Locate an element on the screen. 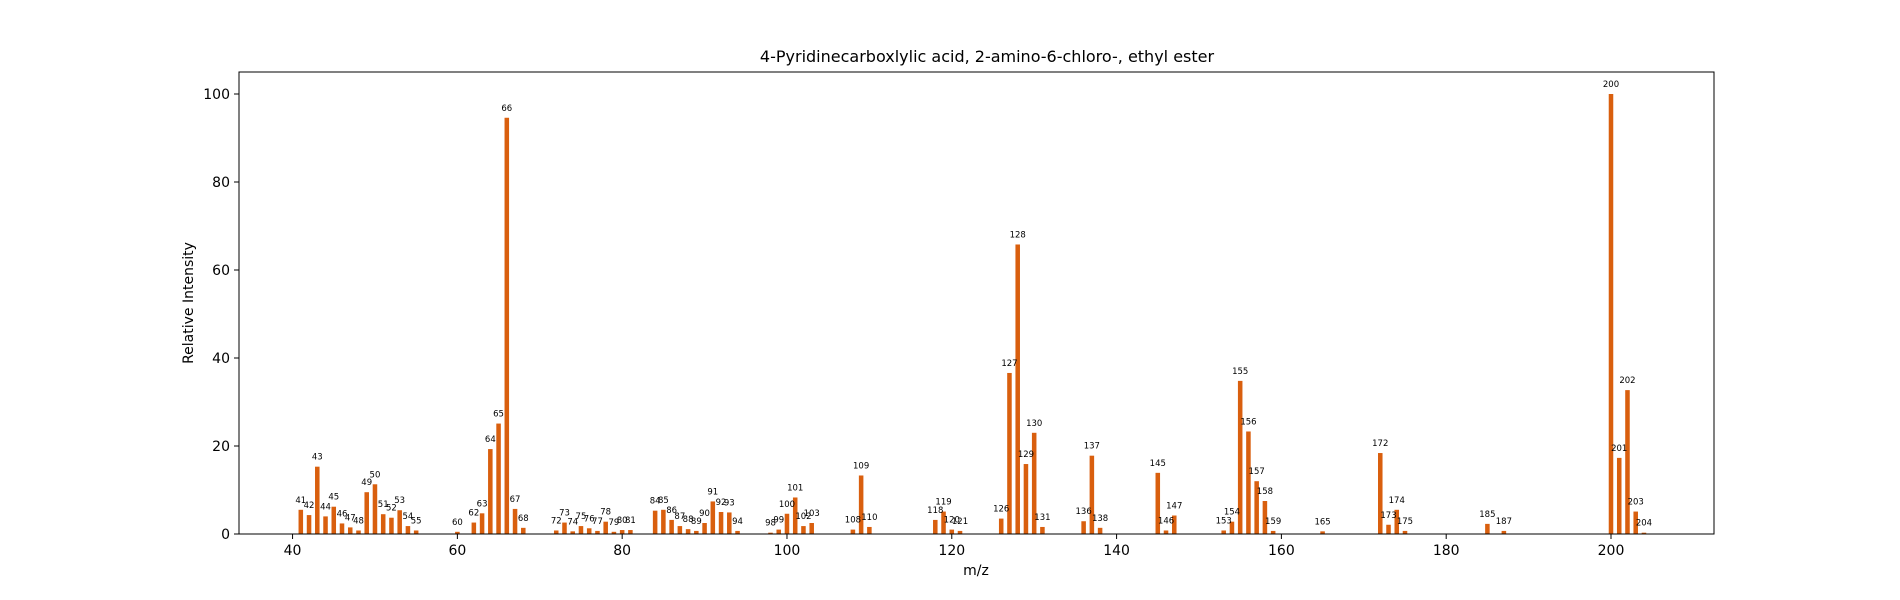  y-axis: 0 20 40 60 80 100 is located at coordinates (221, 315).